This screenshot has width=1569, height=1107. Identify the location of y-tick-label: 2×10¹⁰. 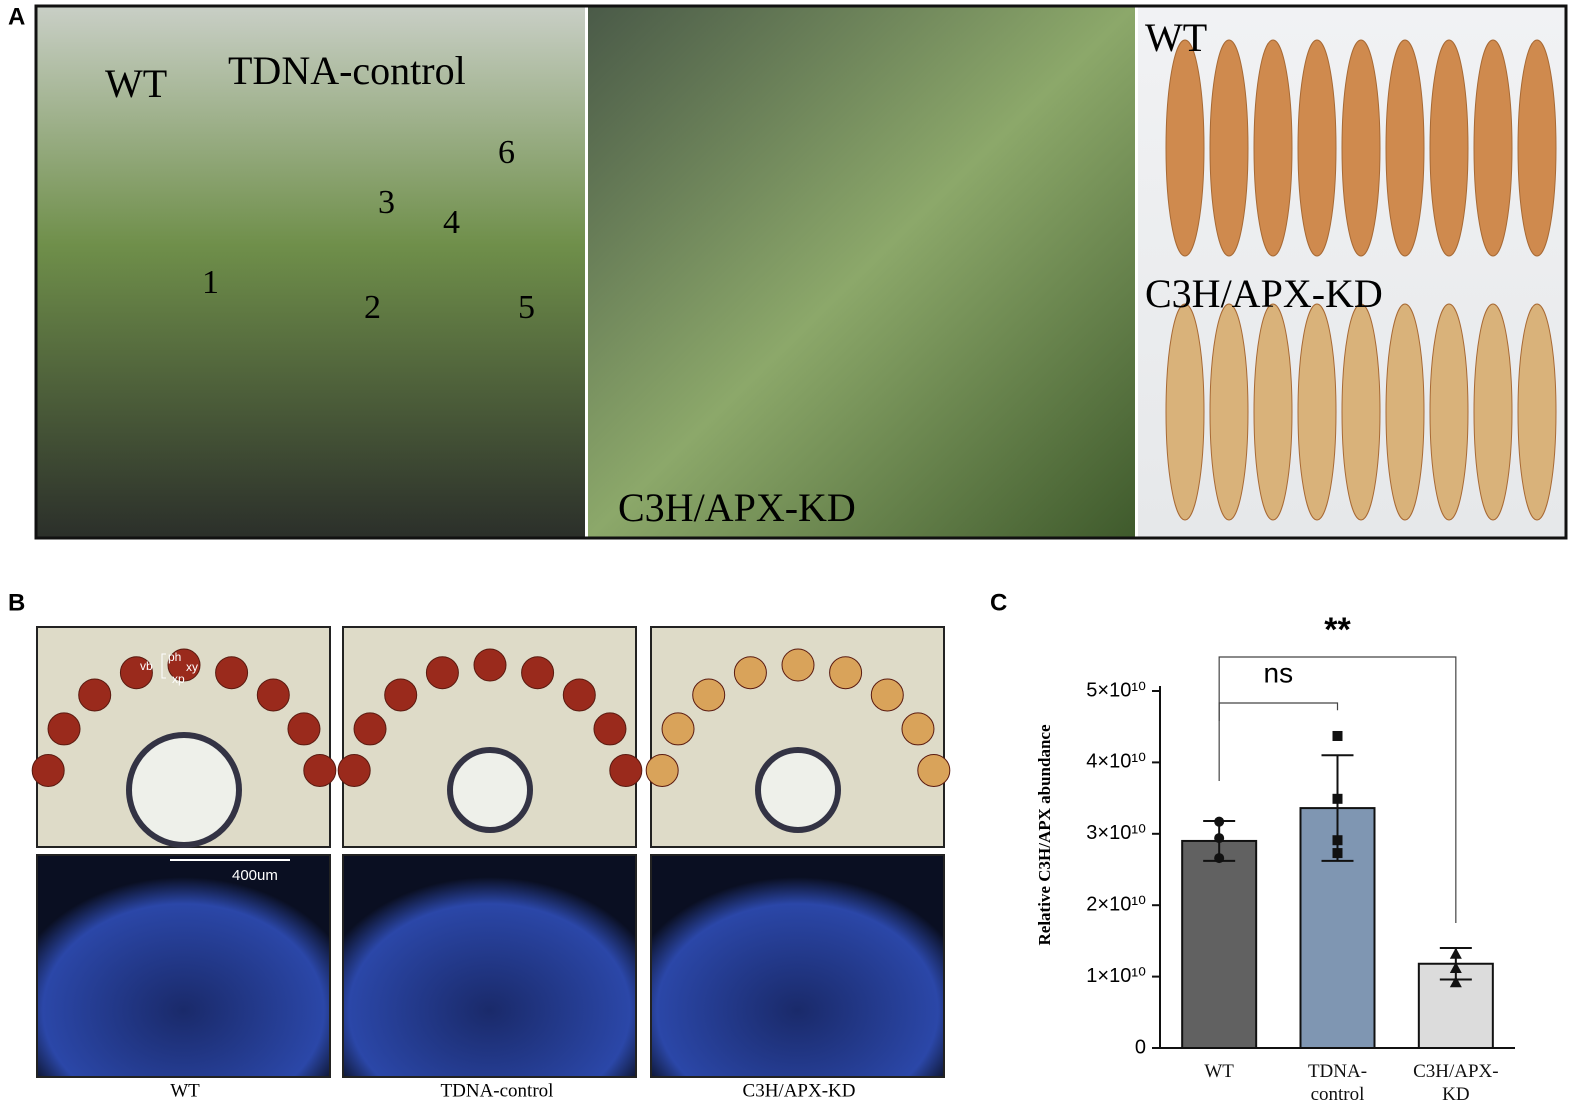
(1116, 904).